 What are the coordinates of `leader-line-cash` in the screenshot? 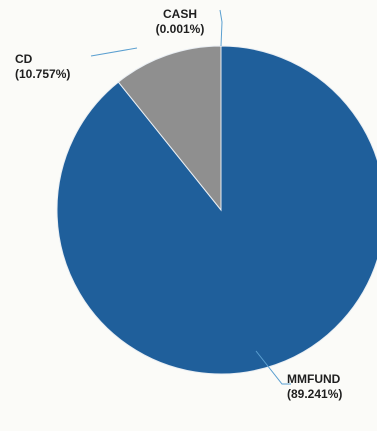 It's located at (221, 28).